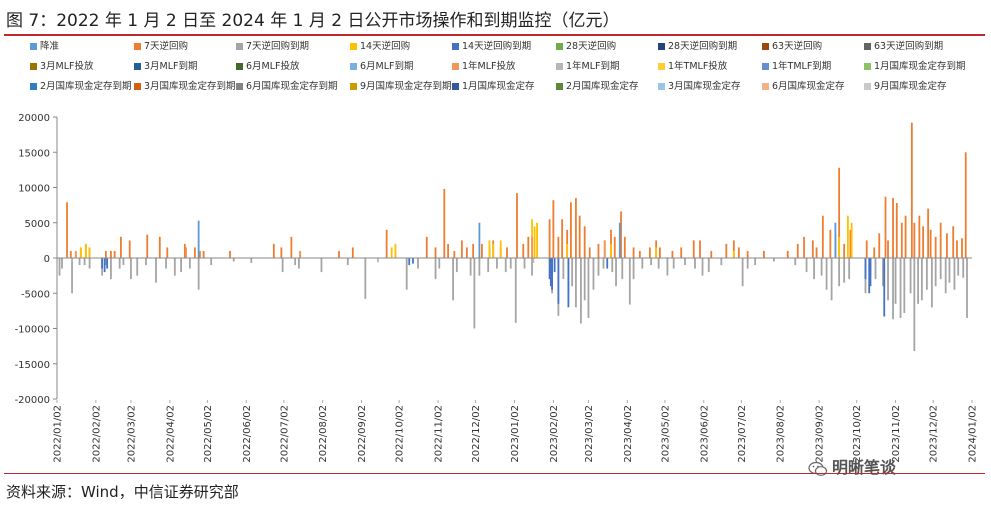  What do you see at coordinates (278, 46) in the screenshot?
I see `legend-label: 7天逆回购到期` at bounding box center [278, 46].